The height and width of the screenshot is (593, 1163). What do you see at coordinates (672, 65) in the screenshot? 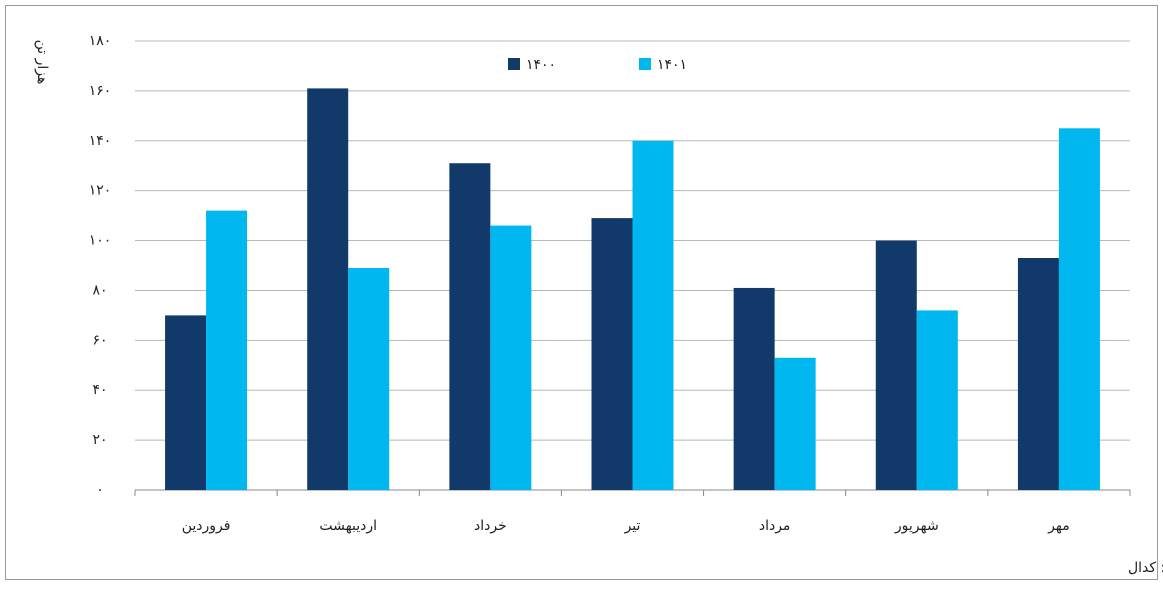
I see `legend-label: ۱۴۰۱` at bounding box center [672, 65].